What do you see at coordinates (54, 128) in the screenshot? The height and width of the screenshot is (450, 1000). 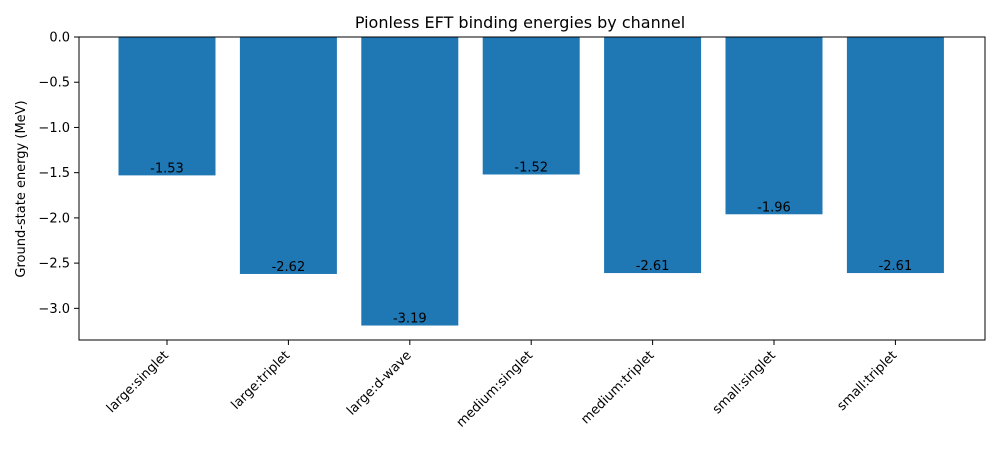 I see `y-tick-label: −1.0` at bounding box center [54, 128].